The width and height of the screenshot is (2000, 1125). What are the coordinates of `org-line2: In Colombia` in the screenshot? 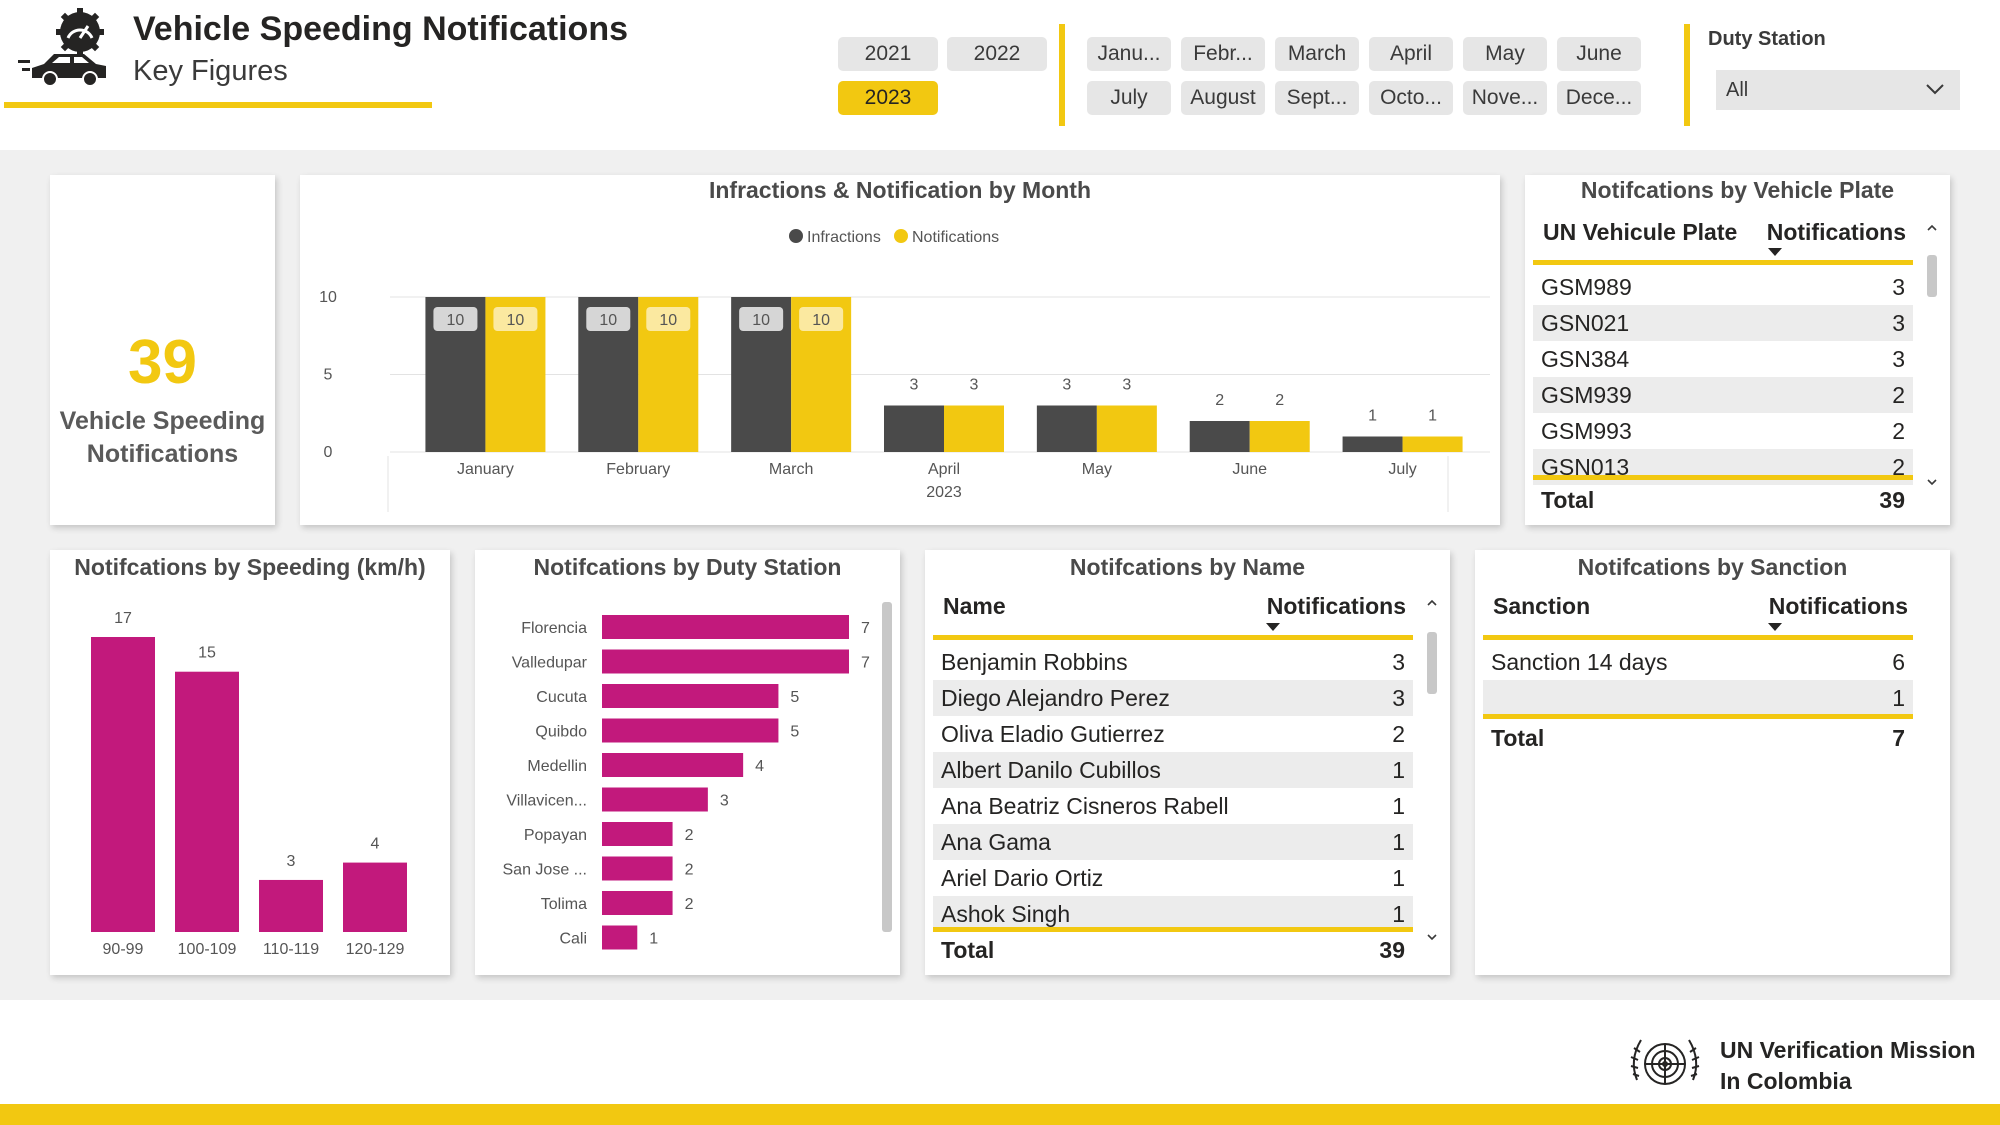 It's located at (1786, 1081).